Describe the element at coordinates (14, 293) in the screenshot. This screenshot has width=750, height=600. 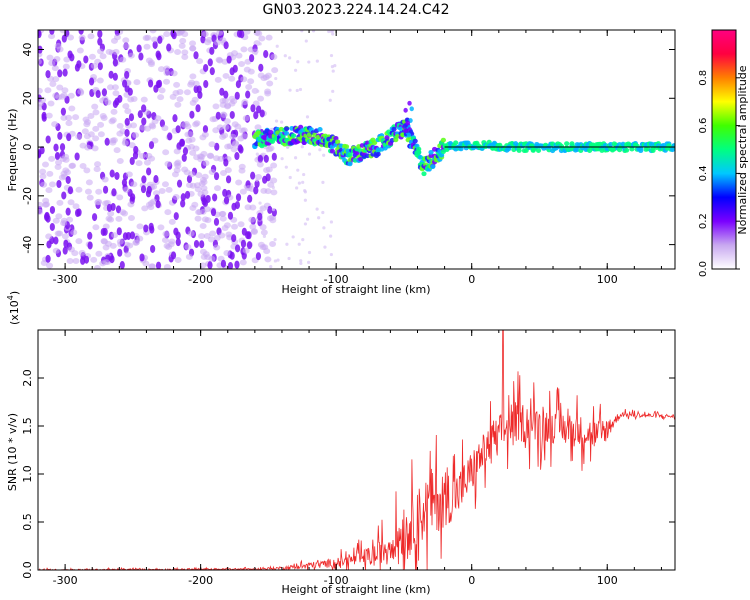
I see `multiplier-suffix: )` at that location.